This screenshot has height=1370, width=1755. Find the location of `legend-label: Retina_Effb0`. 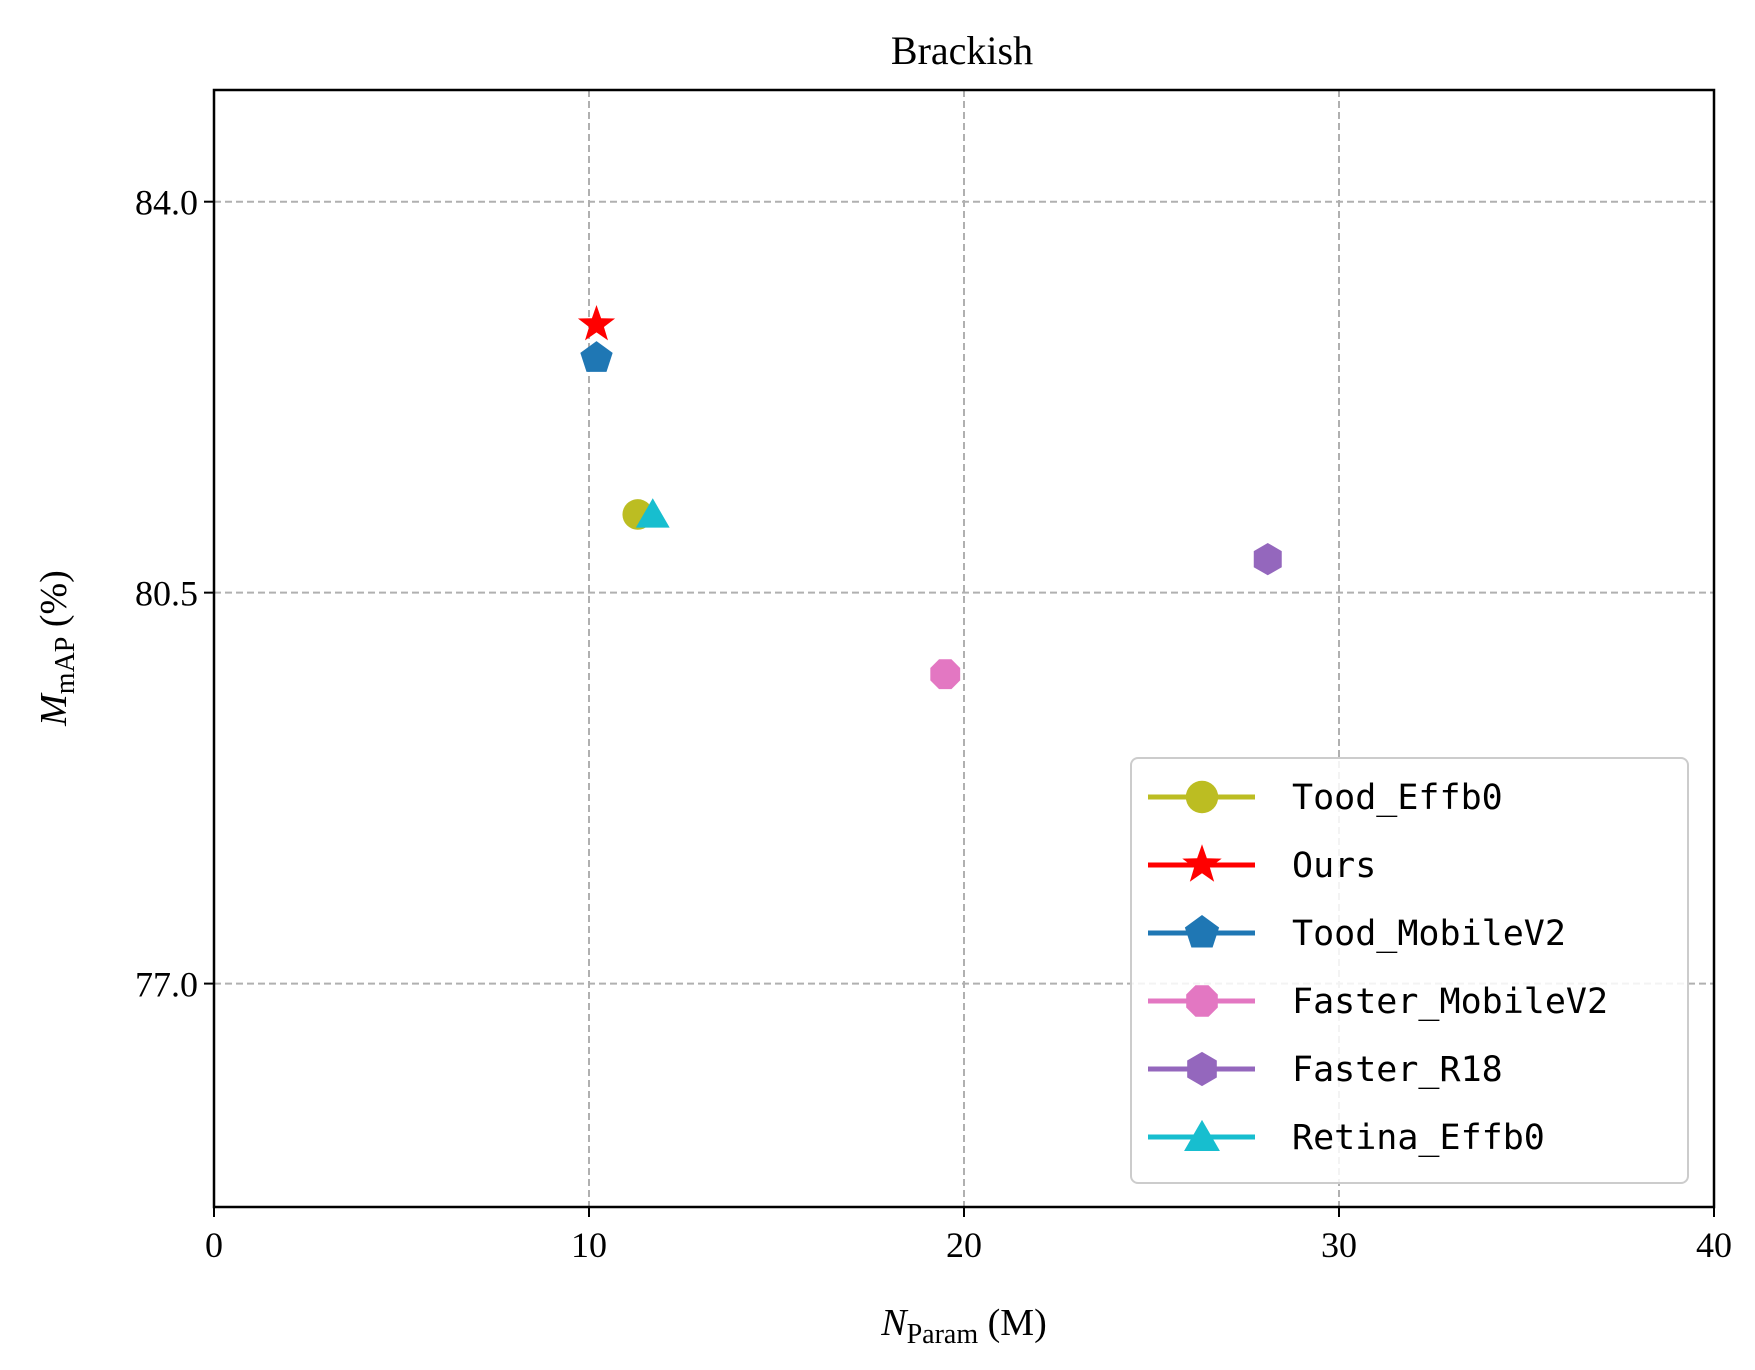

legend-label: Retina_Effb0 is located at coordinates (1418, 1138).